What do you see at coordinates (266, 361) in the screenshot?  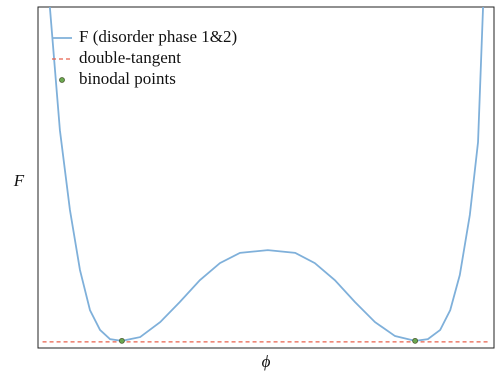 I see `x-axis-label: ϕ` at bounding box center [266, 361].